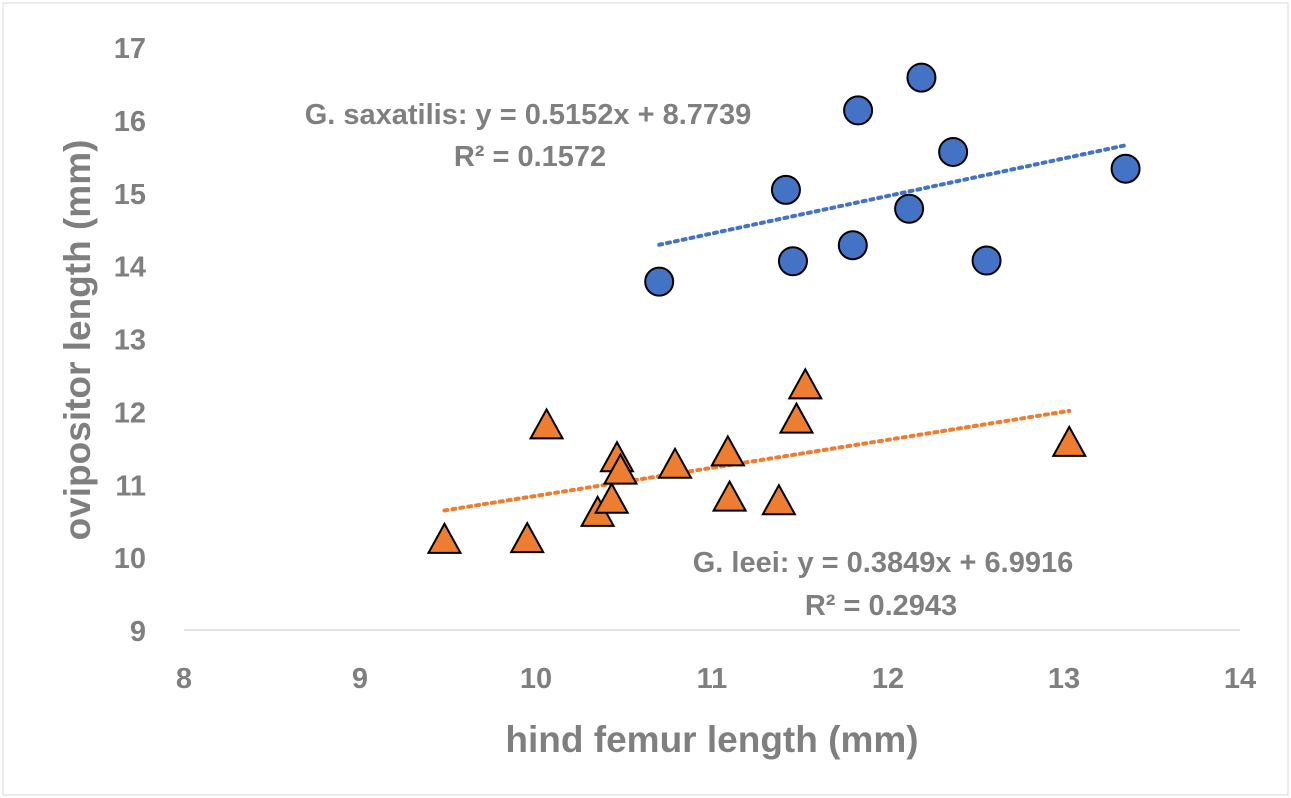 The height and width of the screenshot is (798, 1291). I want to click on x-tick-label: 11, so click(712, 679).